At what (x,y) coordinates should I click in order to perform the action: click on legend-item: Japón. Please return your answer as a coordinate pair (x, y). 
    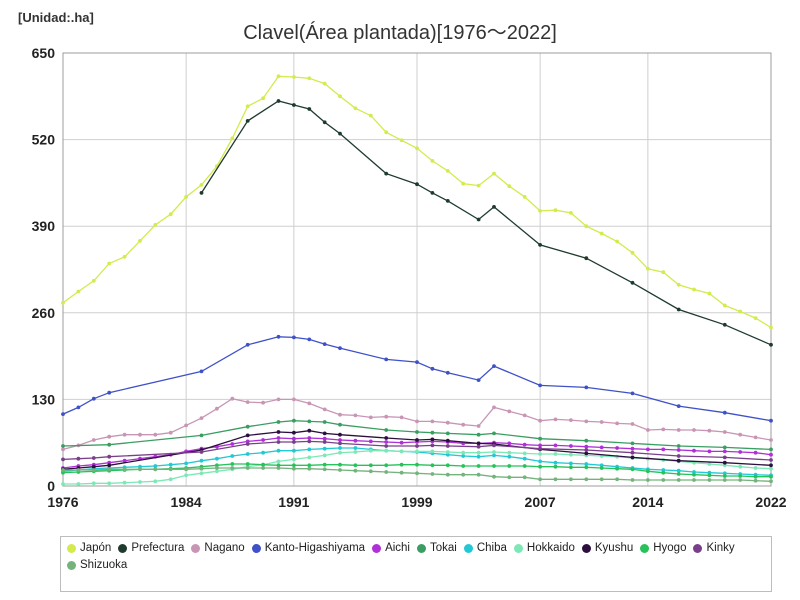
    Looking at the image, I should click on (89, 548).